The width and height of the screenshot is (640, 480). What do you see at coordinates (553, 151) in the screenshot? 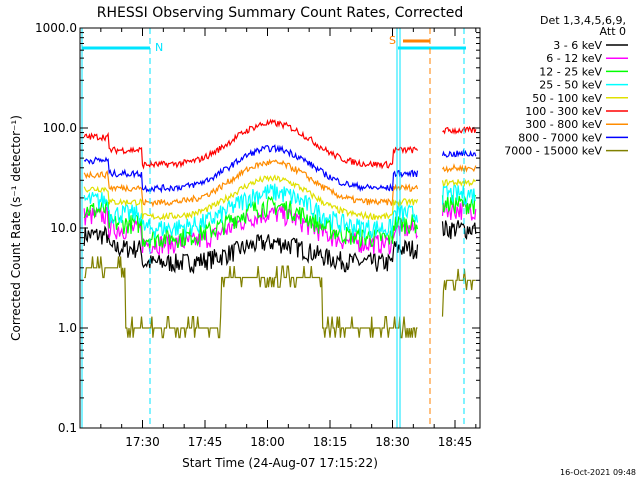
I see `legend-label: 7000 - 15000 keV` at bounding box center [553, 151].